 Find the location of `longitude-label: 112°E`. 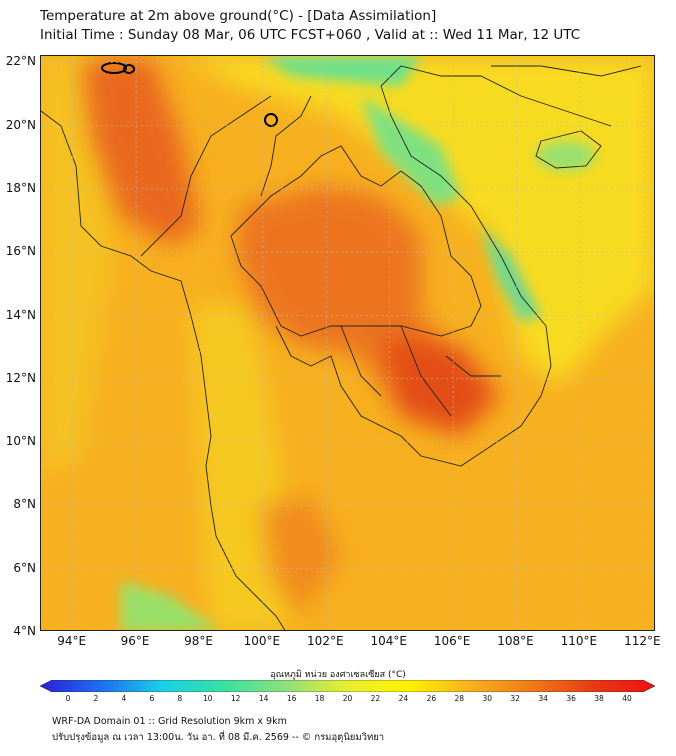

longitude-label: 112°E is located at coordinates (642, 641).